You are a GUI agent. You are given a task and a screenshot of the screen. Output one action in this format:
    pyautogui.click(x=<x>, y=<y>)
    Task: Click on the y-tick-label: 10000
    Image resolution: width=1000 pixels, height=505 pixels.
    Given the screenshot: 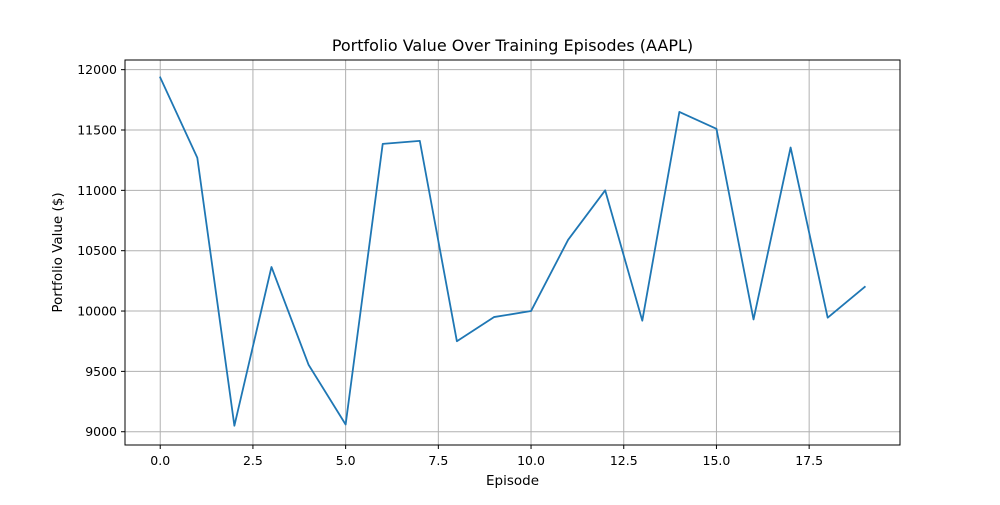 What is the action you would take?
    pyautogui.click(x=97, y=311)
    